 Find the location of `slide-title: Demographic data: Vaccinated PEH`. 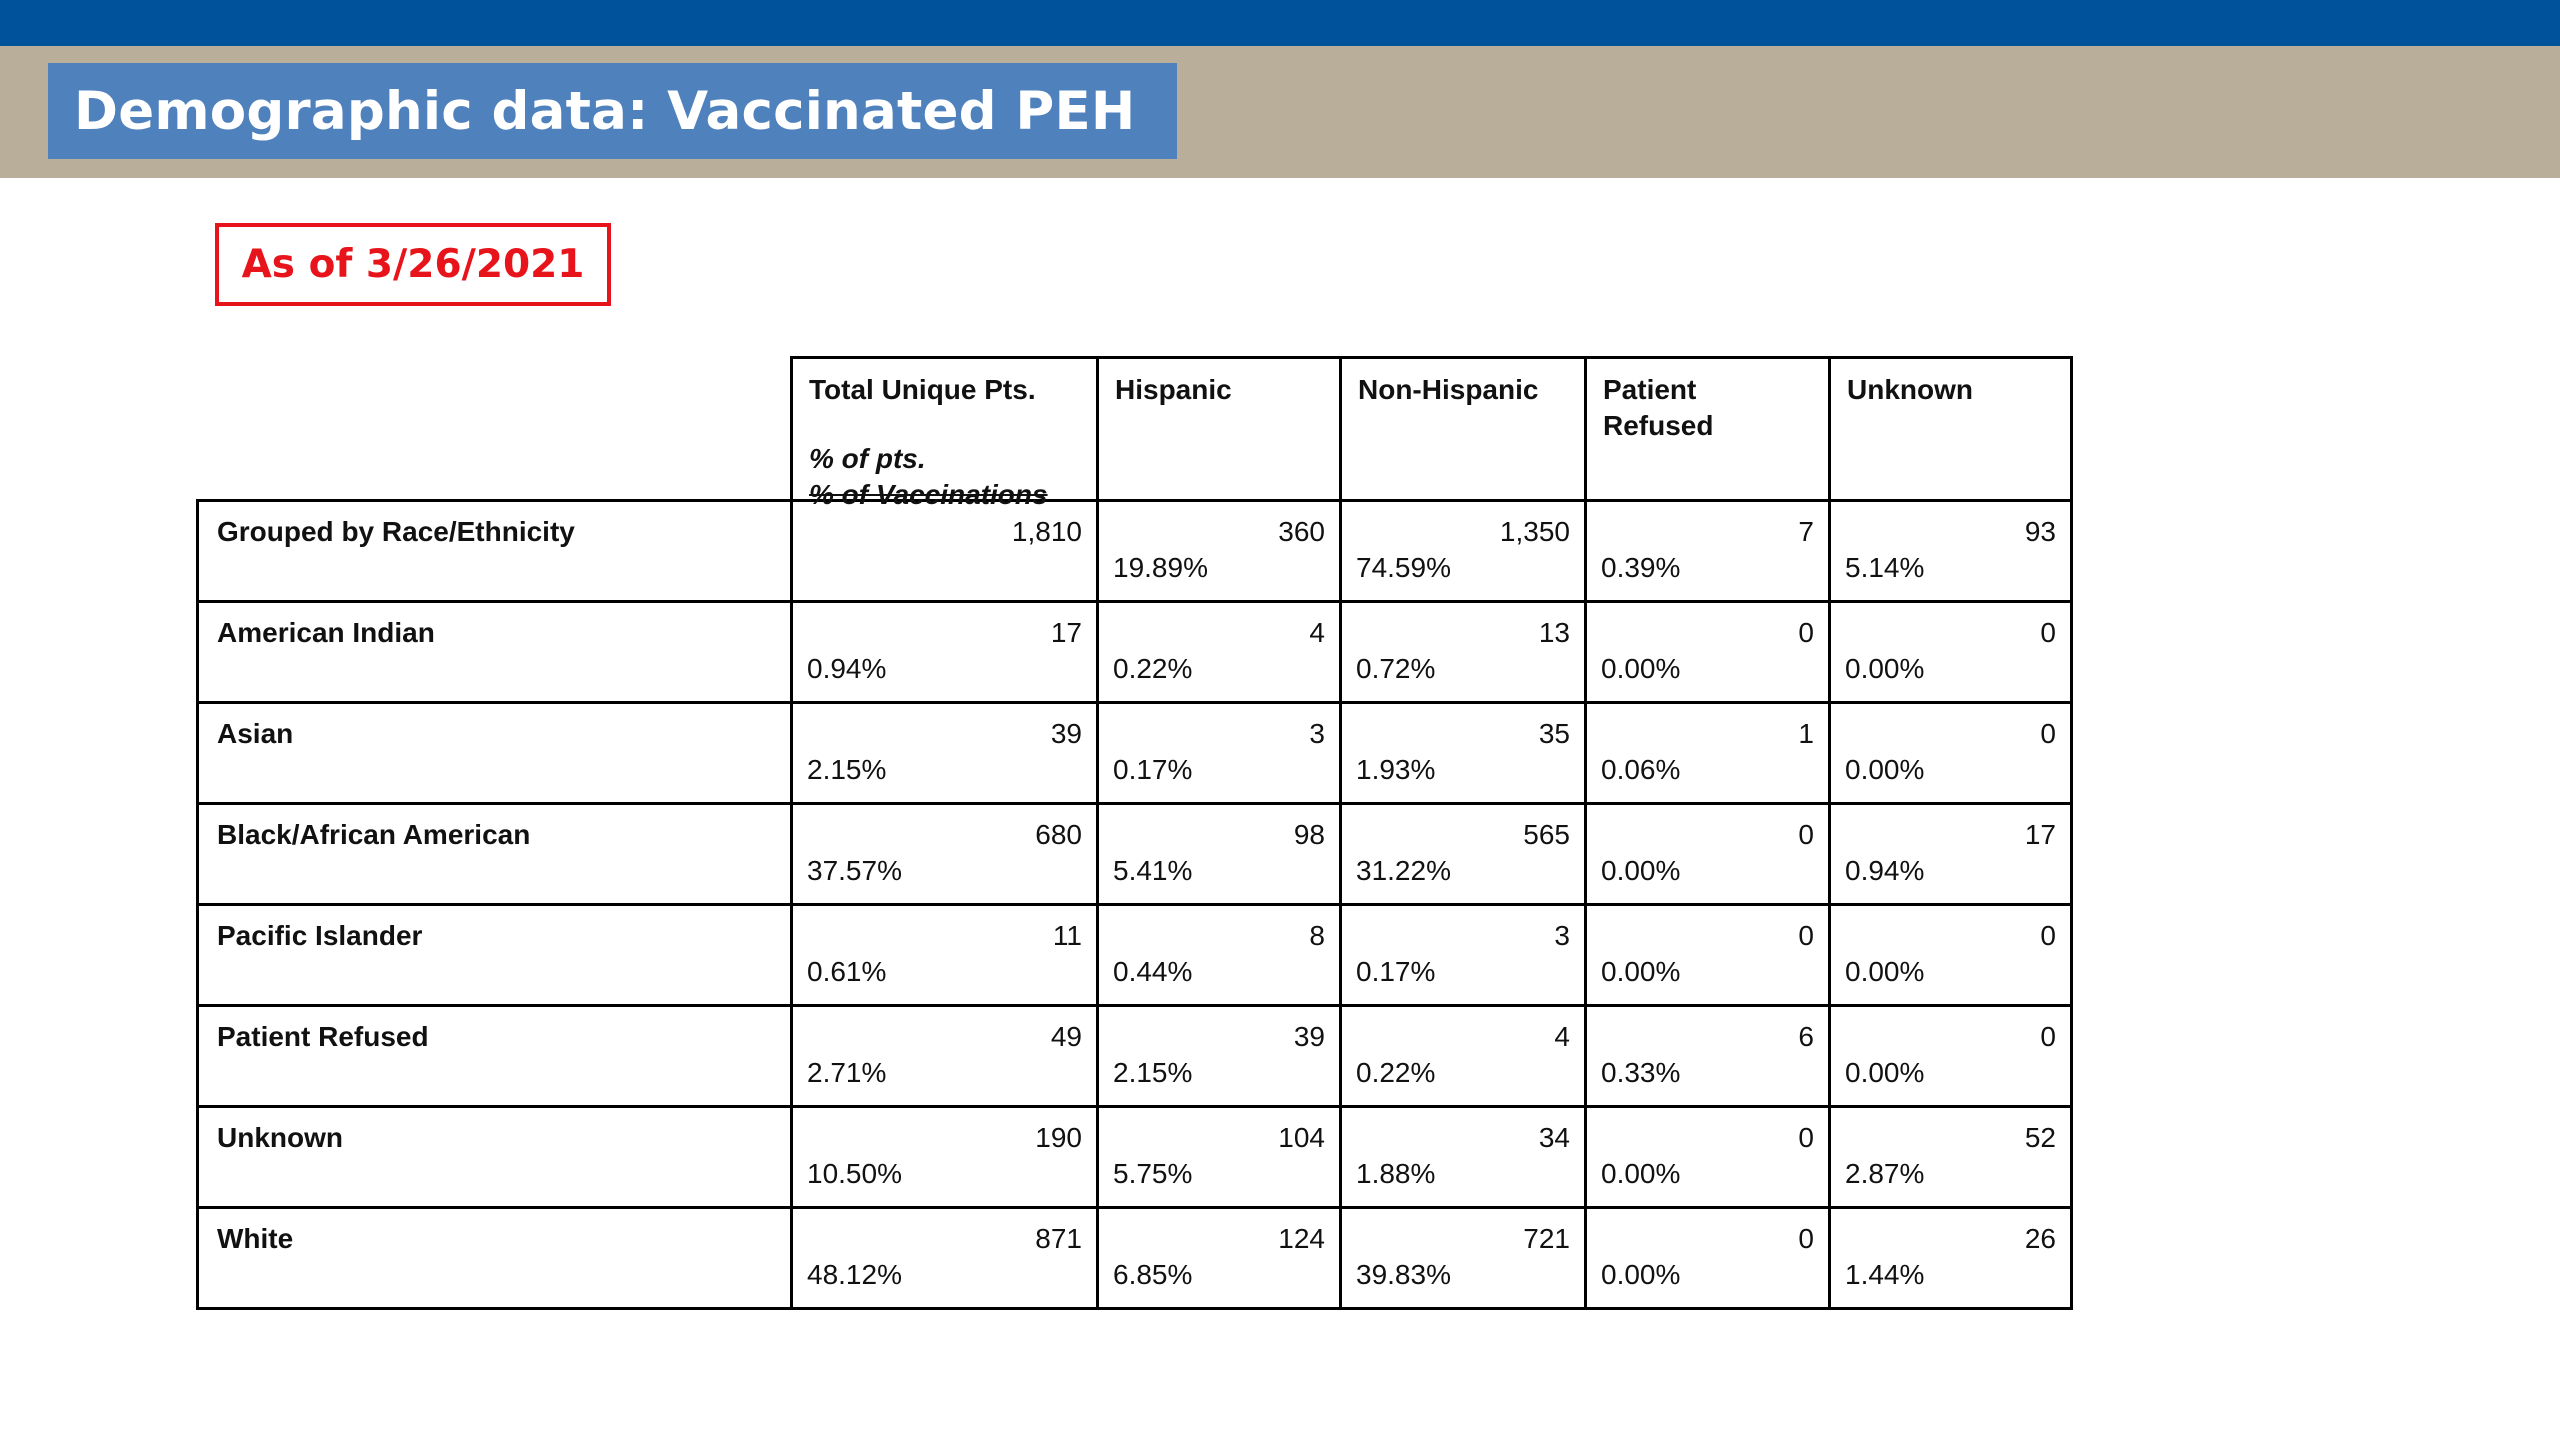

slide-title: Demographic data: Vaccinated PEH is located at coordinates (605, 111).